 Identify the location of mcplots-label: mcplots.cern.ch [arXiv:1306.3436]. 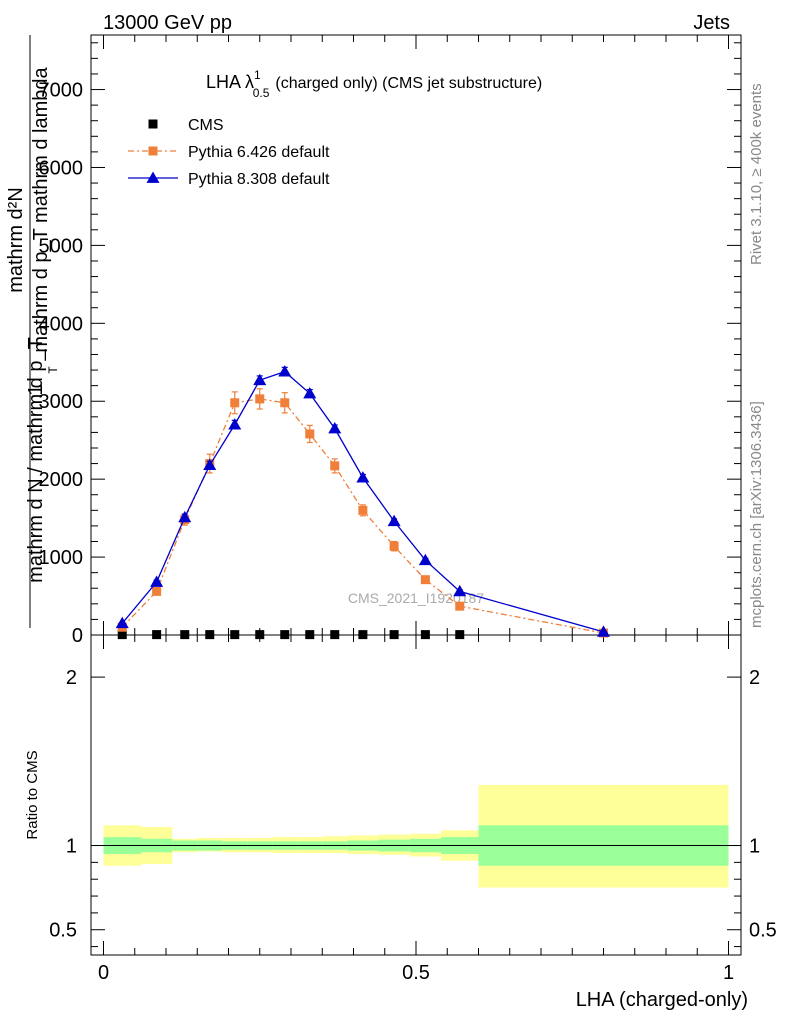
(756, 514).